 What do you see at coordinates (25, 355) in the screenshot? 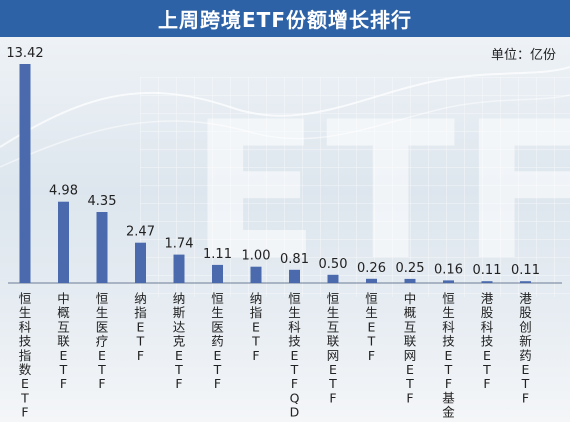
I see `category-label-0: 恒生科技指数 E T F` at bounding box center [25, 355].